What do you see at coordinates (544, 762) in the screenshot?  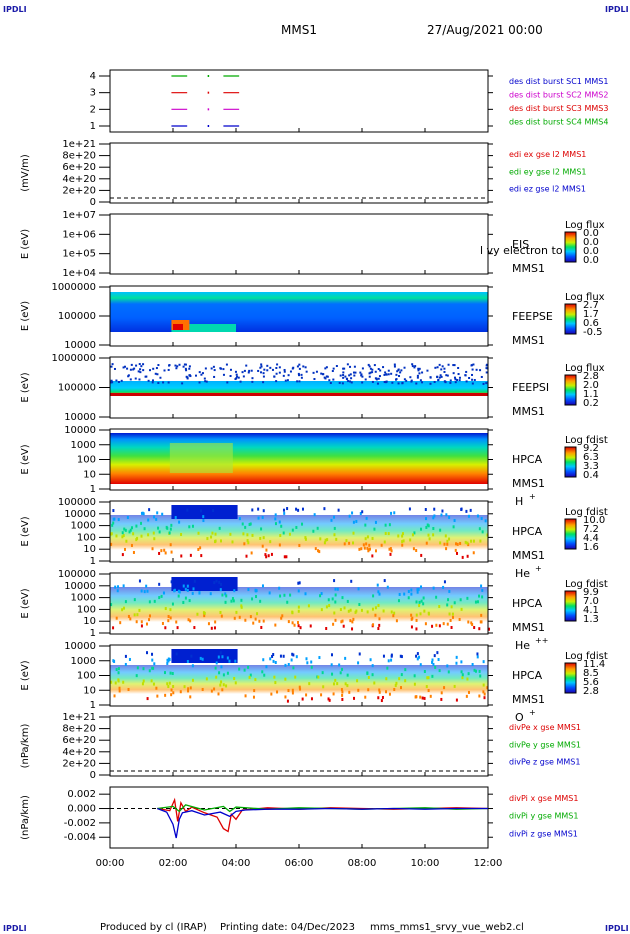 I see `legend-label: divPe z gse MMS1` at bounding box center [544, 762].